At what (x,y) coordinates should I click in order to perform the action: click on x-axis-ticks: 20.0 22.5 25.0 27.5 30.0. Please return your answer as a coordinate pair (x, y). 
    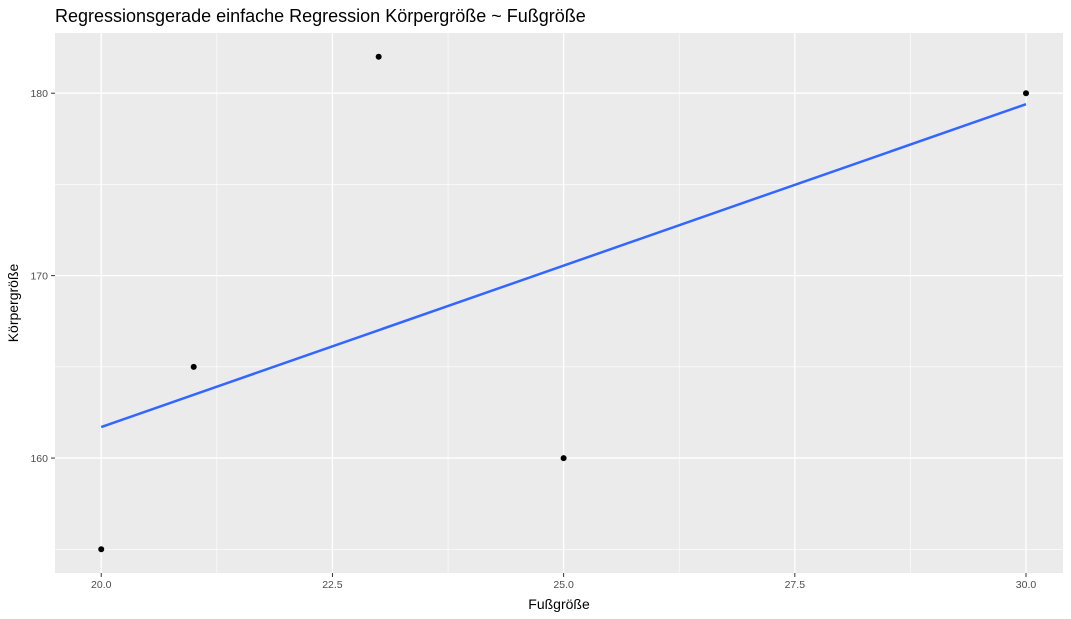
    Looking at the image, I should click on (563, 582).